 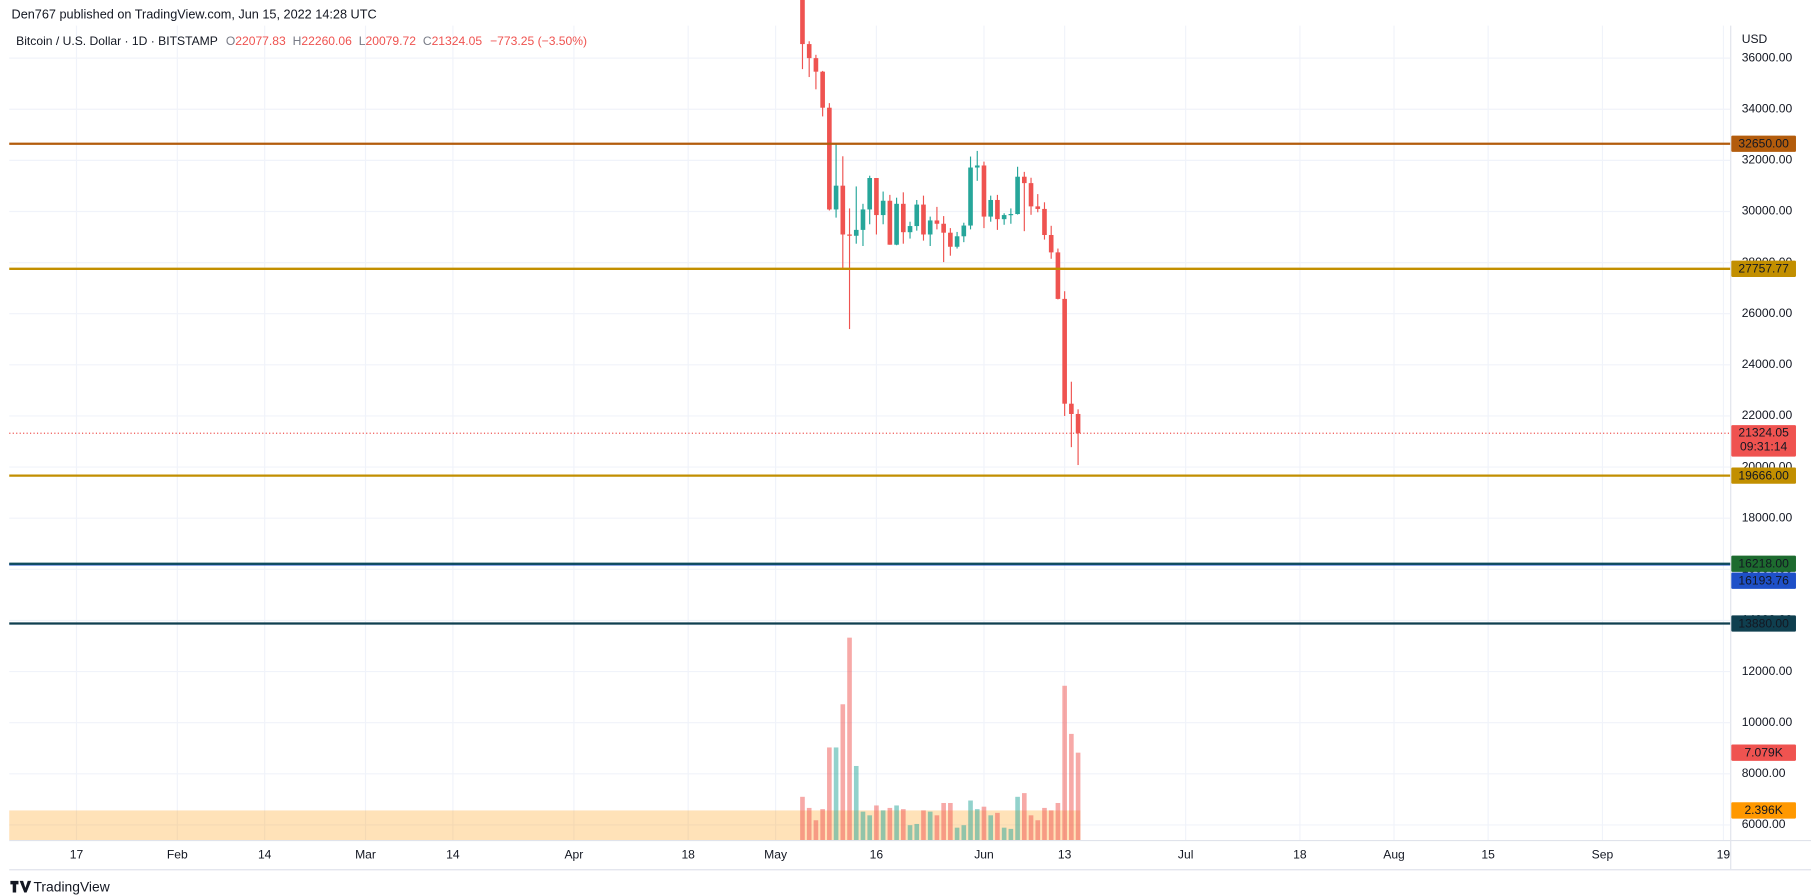 What do you see at coordinates (1764, 824) in the screenshot?
I see `y-tick-label: 6000.00` at bounding box center [1764, 824].